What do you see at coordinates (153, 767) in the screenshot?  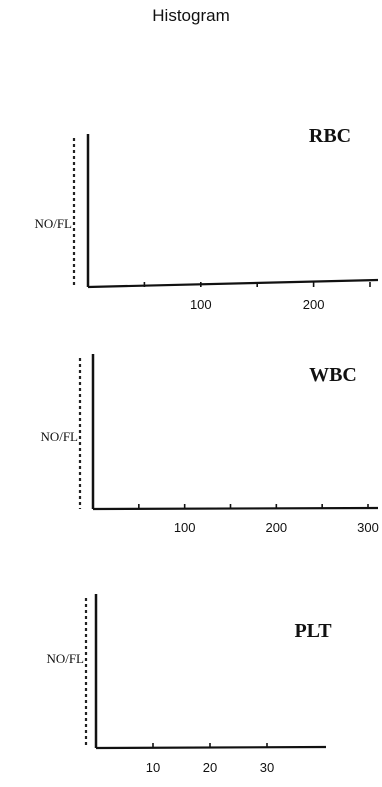 I see `x-tick-label: 10` at bounding box center [153, 767].